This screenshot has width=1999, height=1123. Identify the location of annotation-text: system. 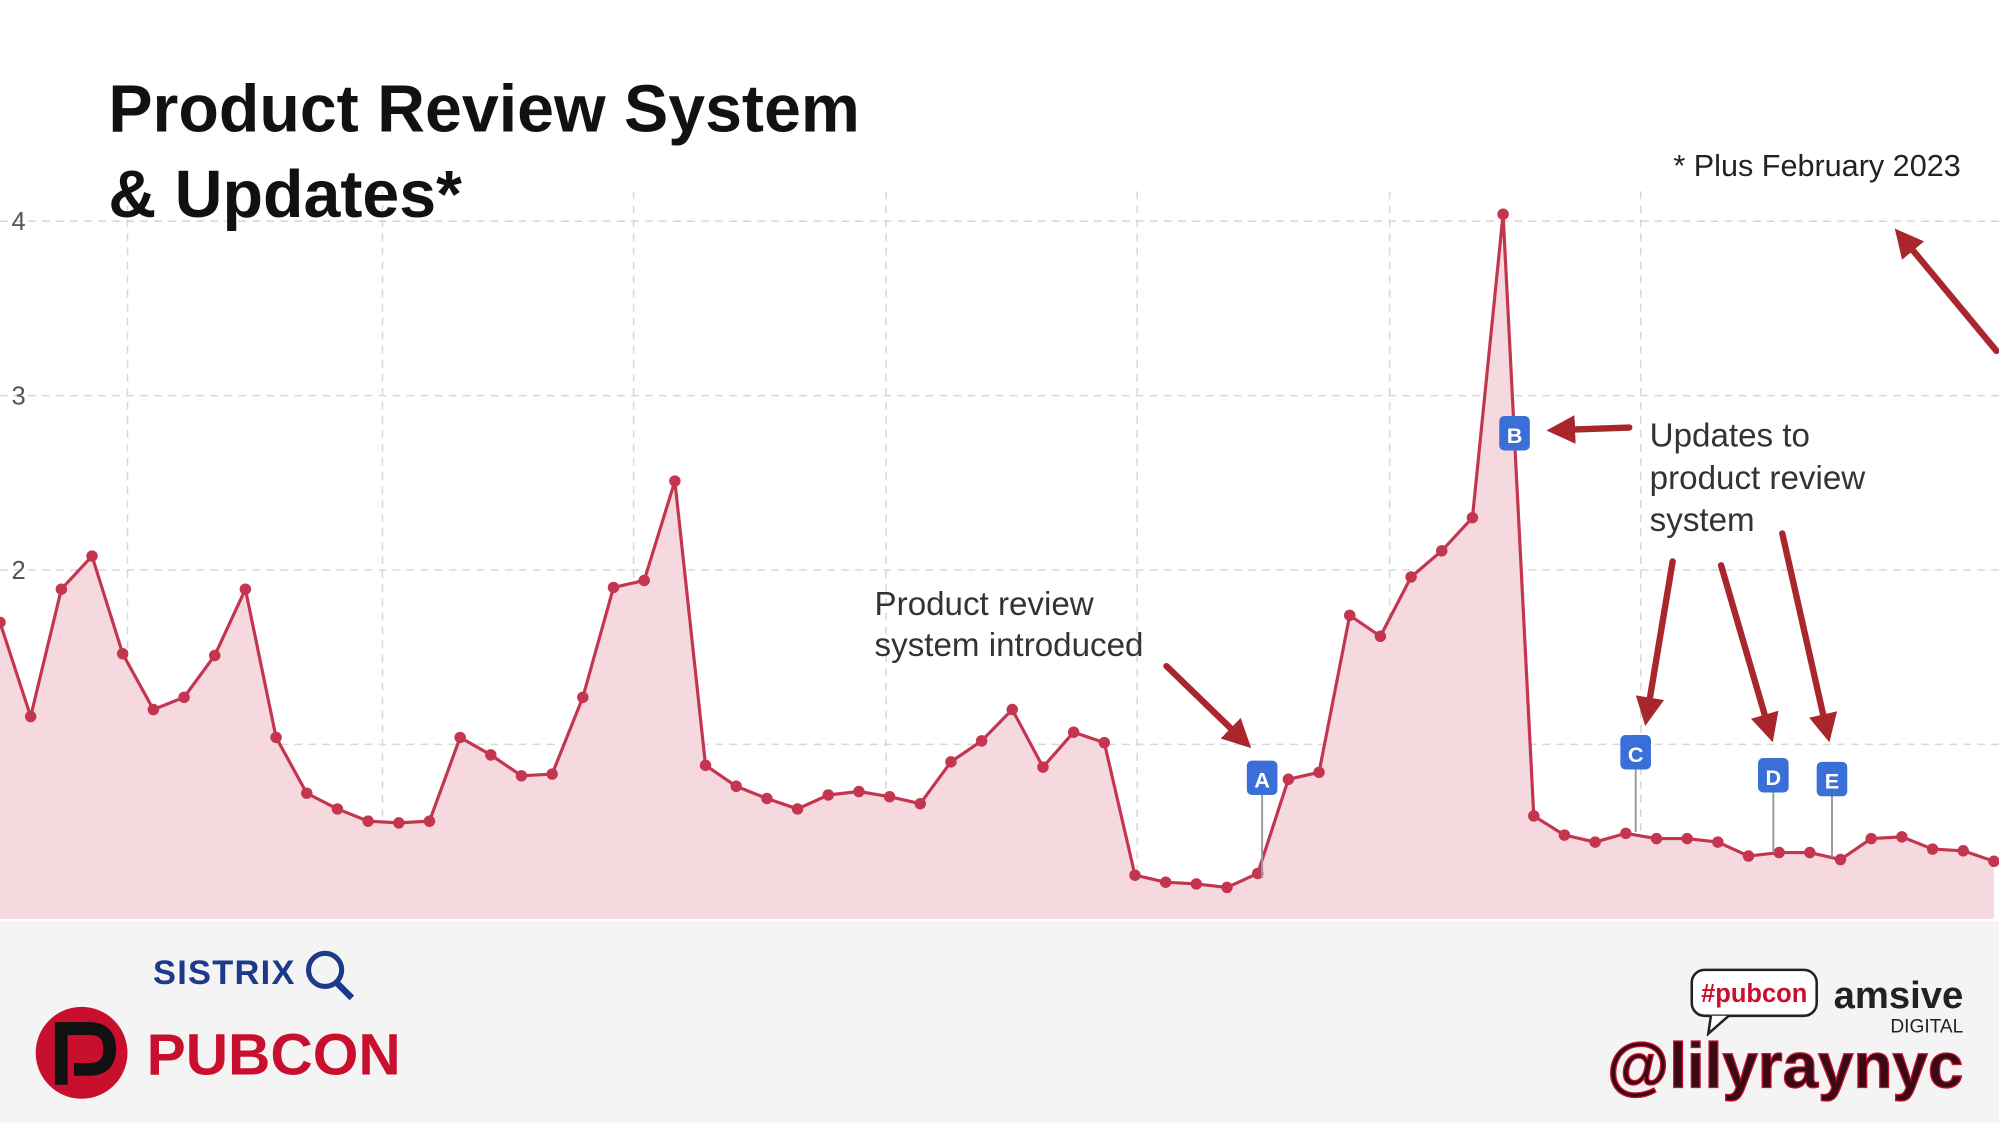
(1702, 520).